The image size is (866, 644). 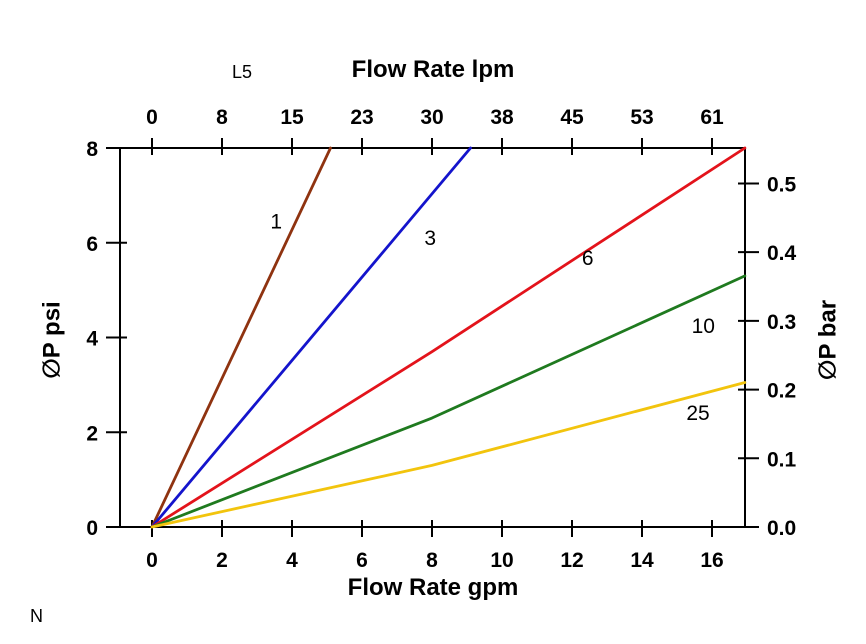 What do you see at coordinates (432, 560) in the screenshot?
I see `x-bottom-tick-label: 8` at bounding box center [432, 560].